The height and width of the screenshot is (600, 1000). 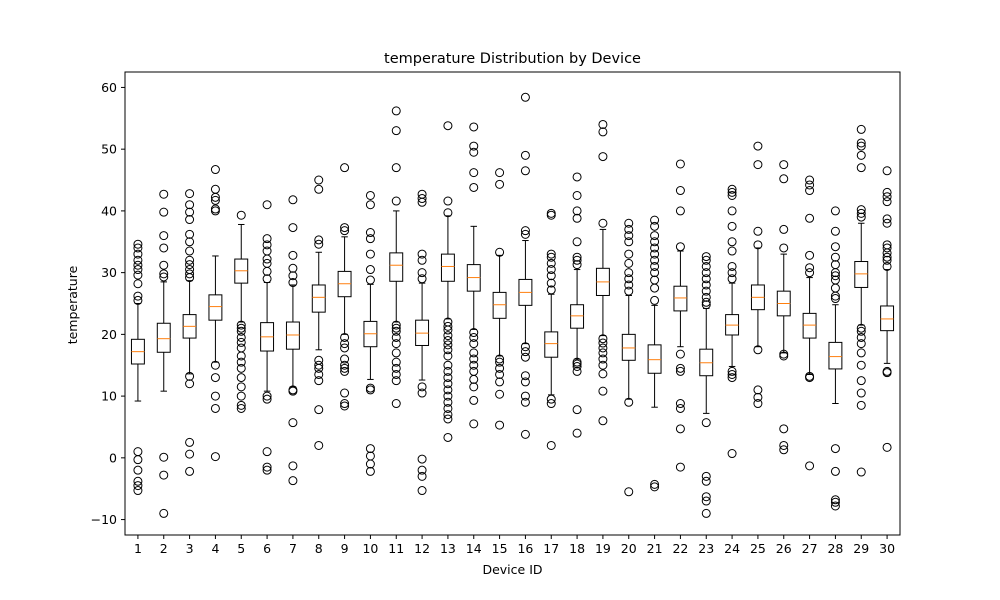 What do you see at coordinates (215, 548) in the screenshot?
I see `x-tick-label: 4` at bounding box center [215, 548].